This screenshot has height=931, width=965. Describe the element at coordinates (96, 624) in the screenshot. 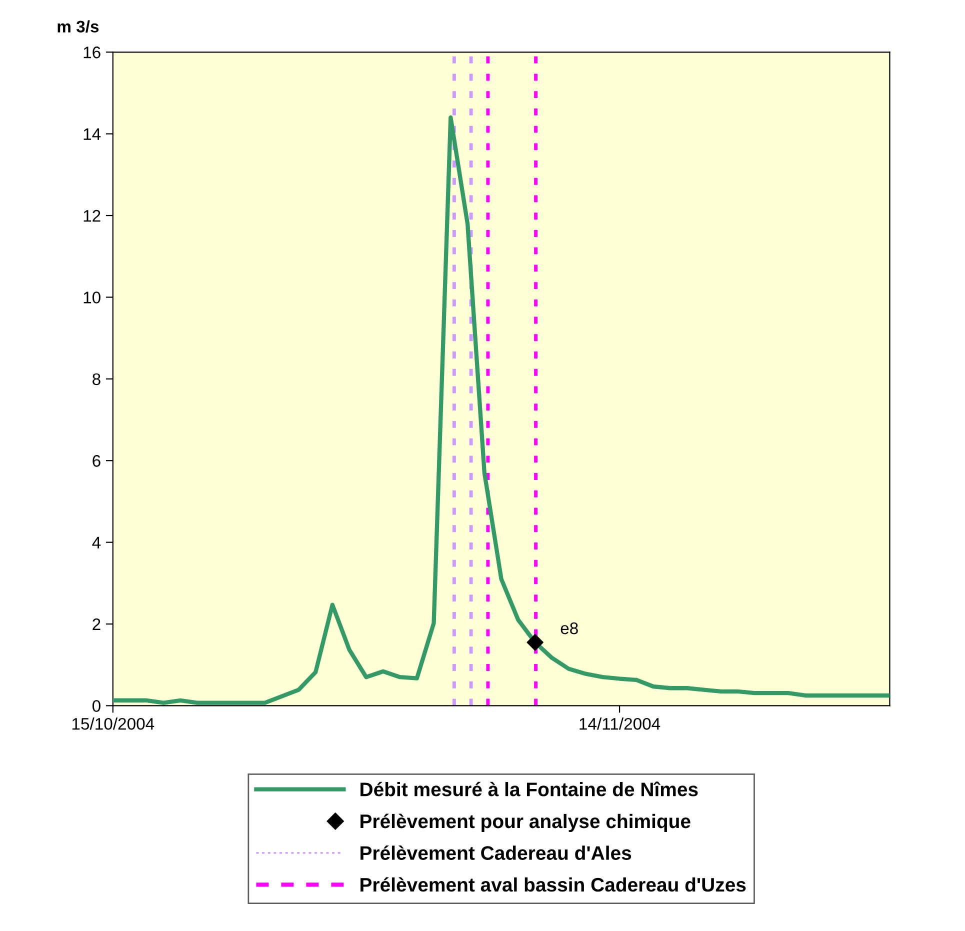

I see `y-tick-label: 2` at that location.